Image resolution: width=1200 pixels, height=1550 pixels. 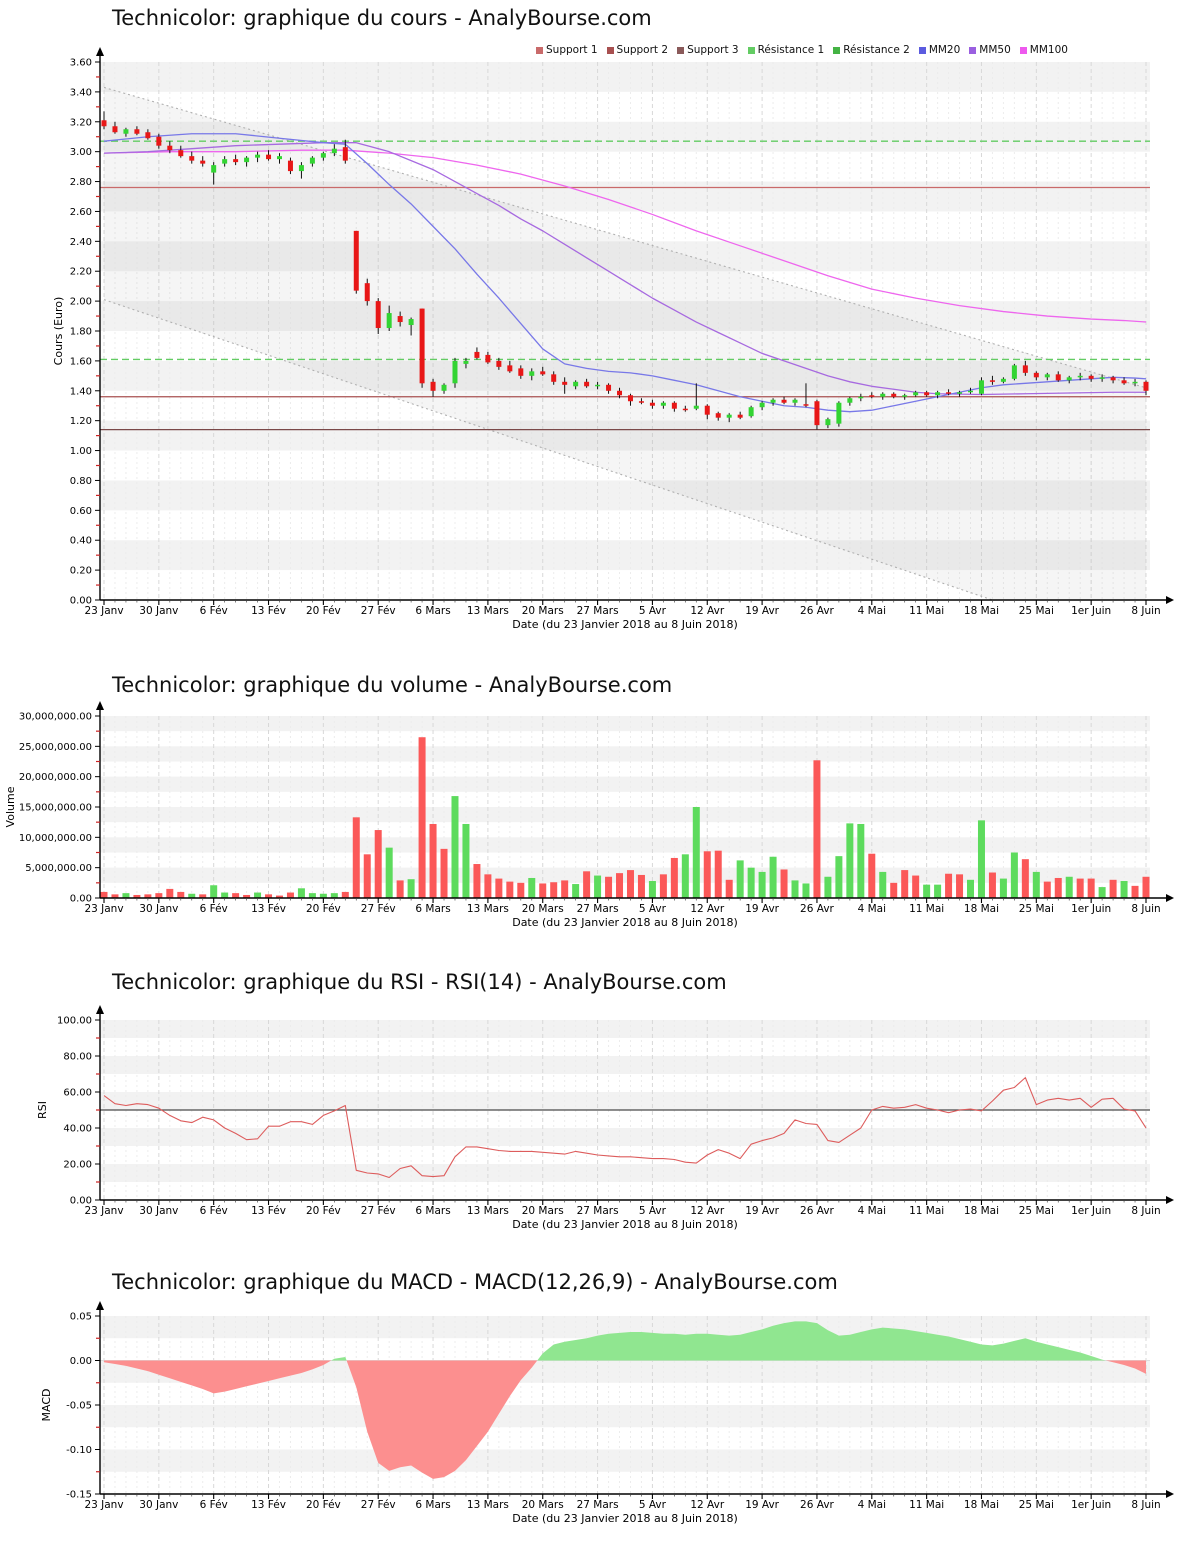 What do you see at coordinates (625, 1224) in the screenshot?
I see `svg-text:Date (du 23 Janvier 2018 au 8: Date (du 23 Janvier 2018 au 8 Juin 2018)` at bounding box center [625, 1224].